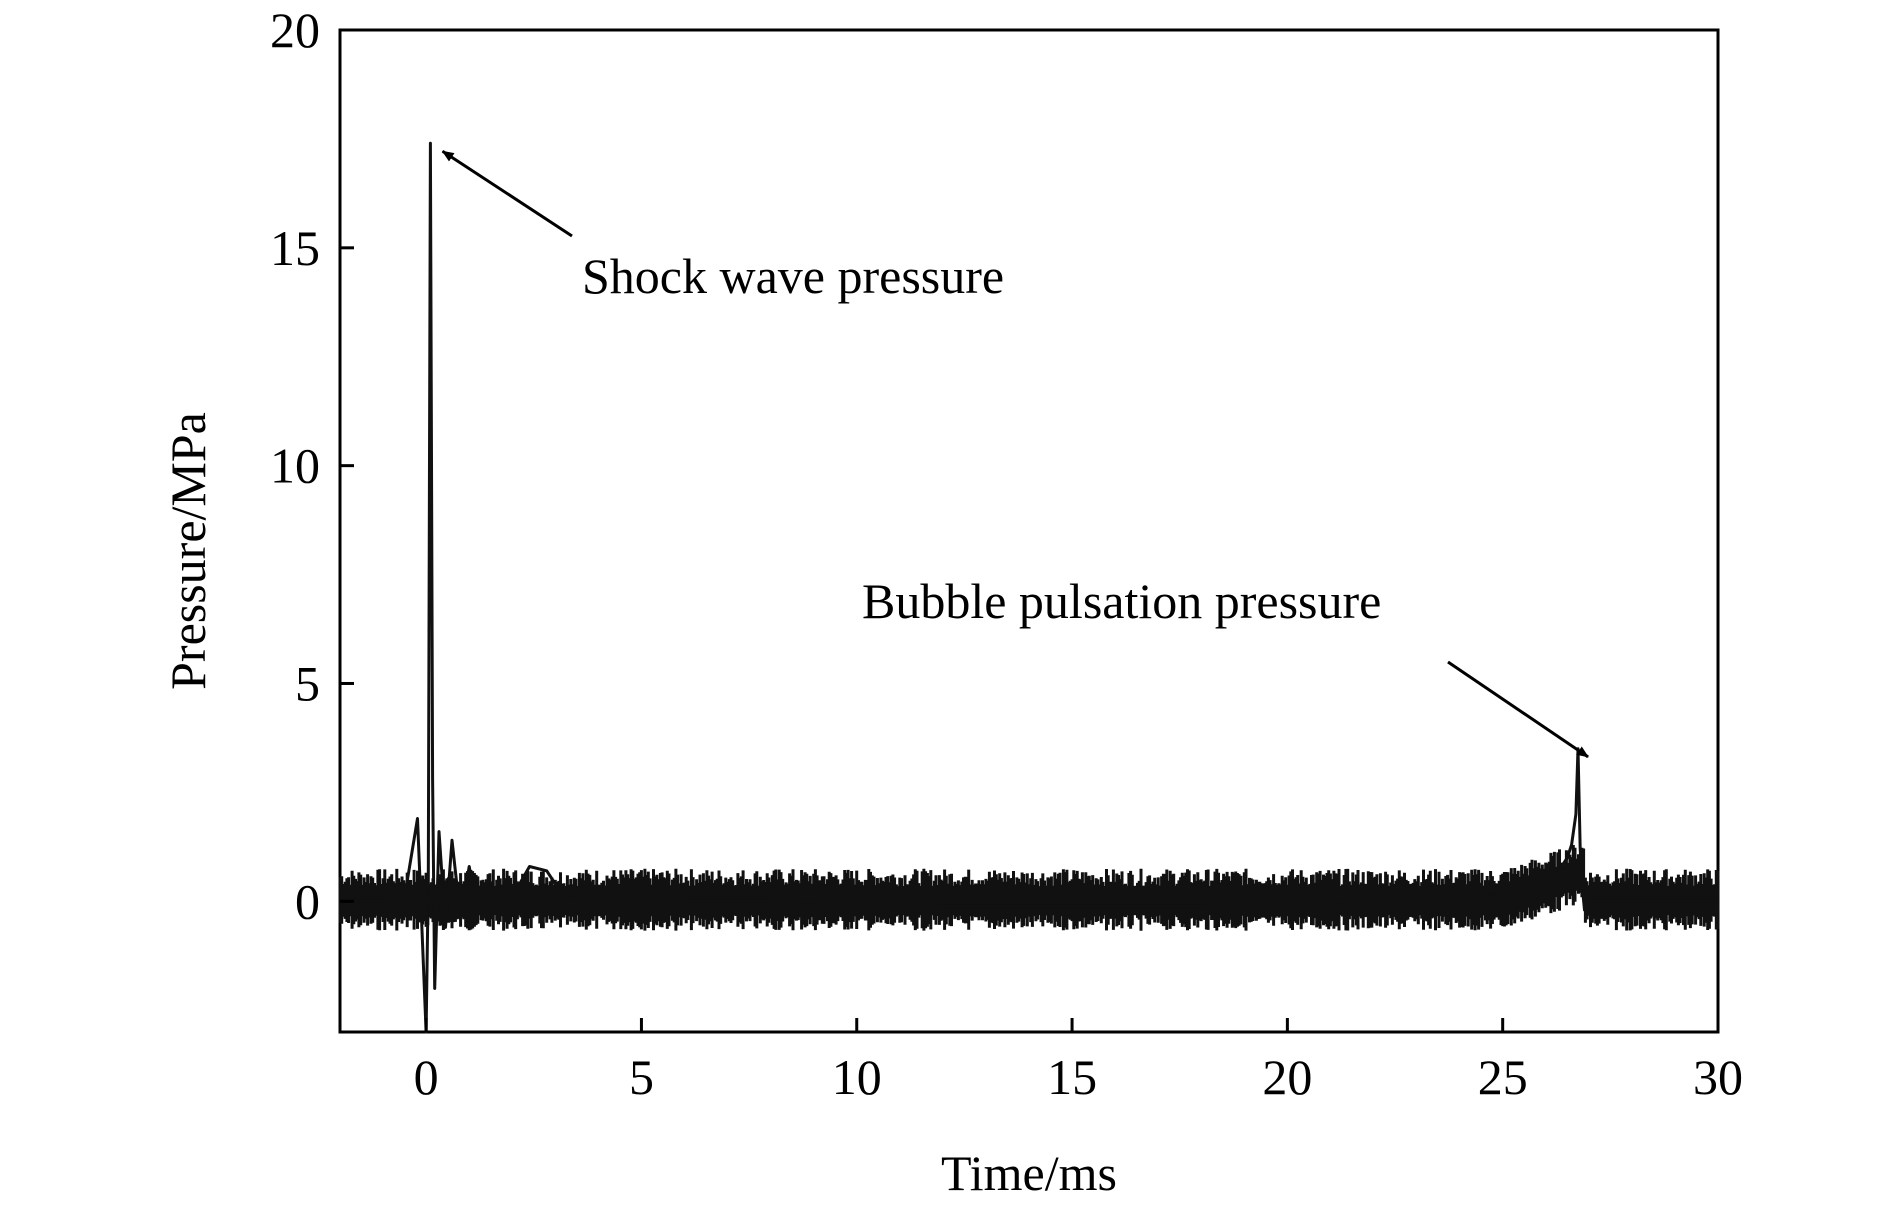 This screenshot has width=1890, height=1215. What do you see at coordinates (1503, 1077) in the screenshot?
I see `x-tick-label: 25` at bounding box center [1503, 1077].